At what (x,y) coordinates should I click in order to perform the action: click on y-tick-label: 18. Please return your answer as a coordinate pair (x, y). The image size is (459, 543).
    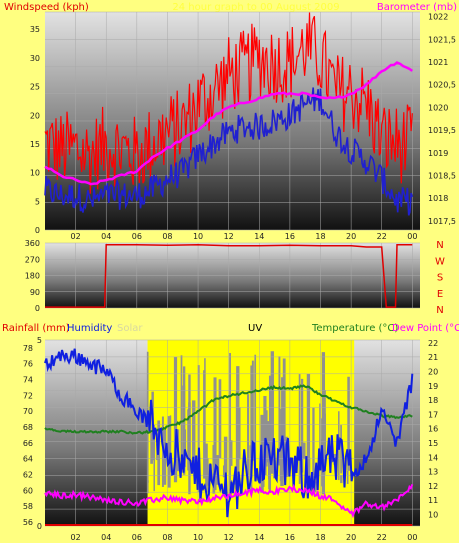
    Looking at the image, I should click on (433, 400).